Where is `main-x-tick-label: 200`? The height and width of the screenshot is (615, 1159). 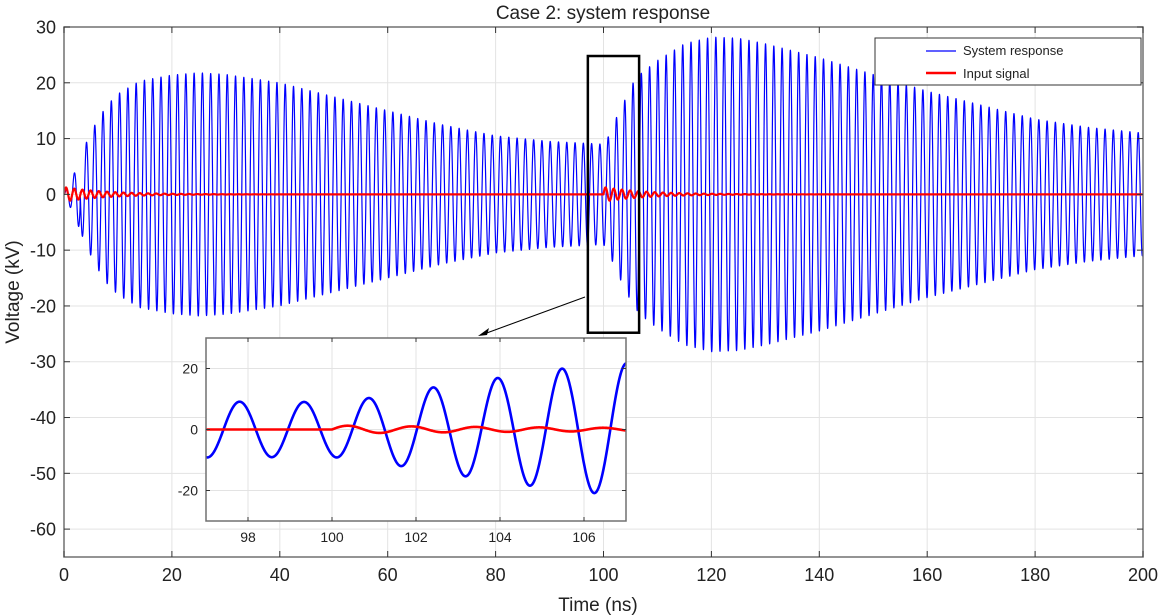
main-x-tick-label: 200 is located at coordinates (1143, 575).